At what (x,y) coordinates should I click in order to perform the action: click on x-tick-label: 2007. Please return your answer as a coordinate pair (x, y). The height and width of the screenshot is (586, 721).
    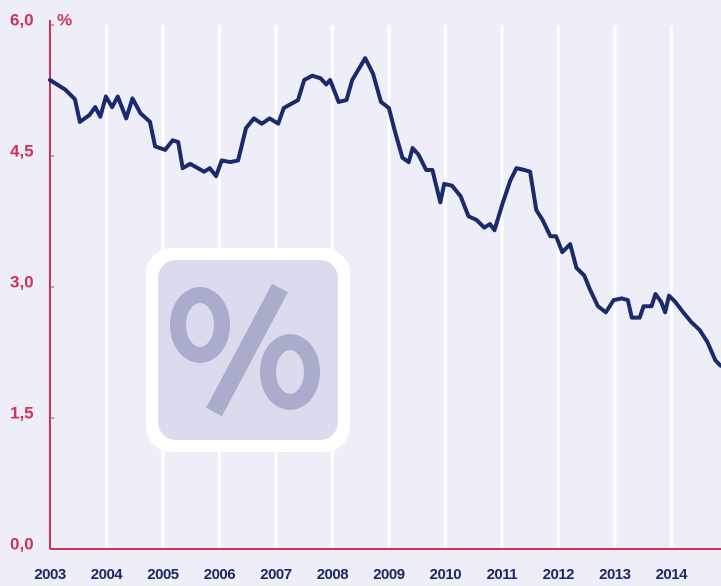
    Looking at the image, I should click on (276, 574).